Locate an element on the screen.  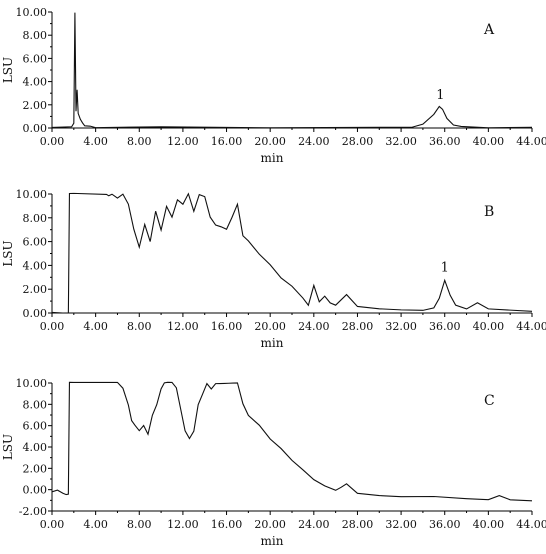
panel-label: A is located at coordinates (489, 30).